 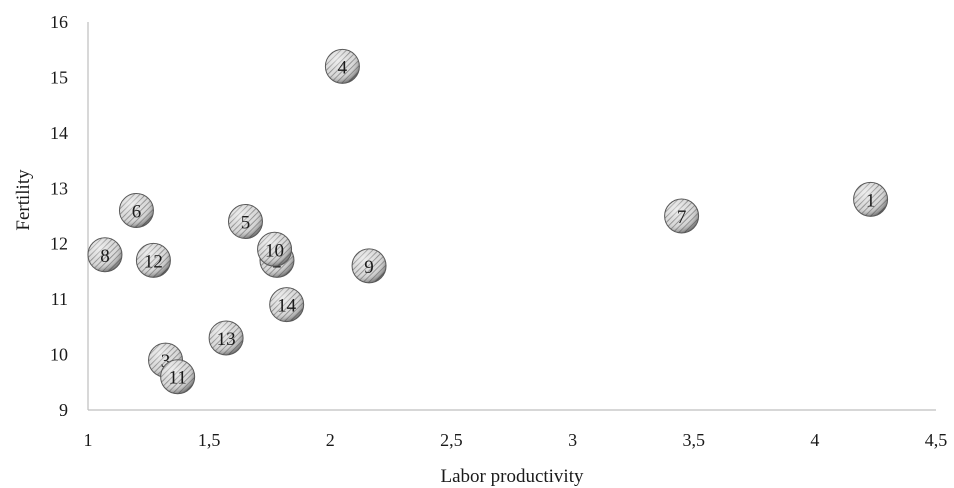 I want to click on point-label: 4, so click(x=343, y=67).